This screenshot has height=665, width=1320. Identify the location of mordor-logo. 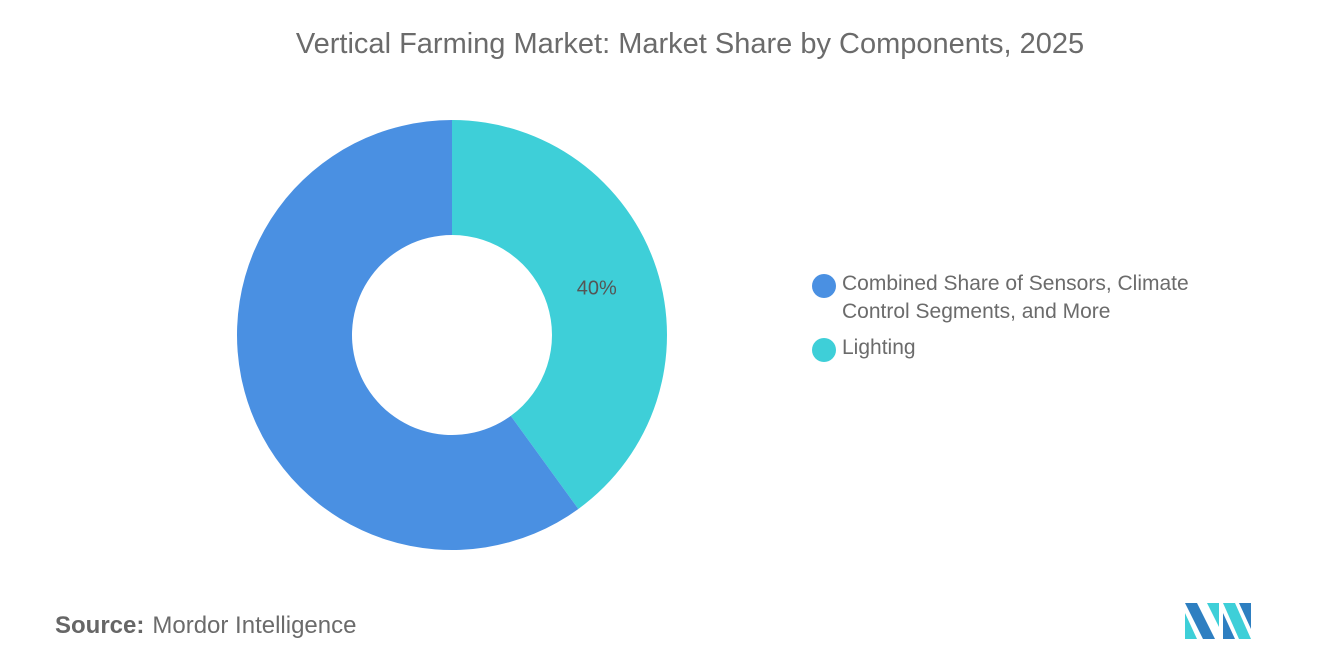
(1218, 621).